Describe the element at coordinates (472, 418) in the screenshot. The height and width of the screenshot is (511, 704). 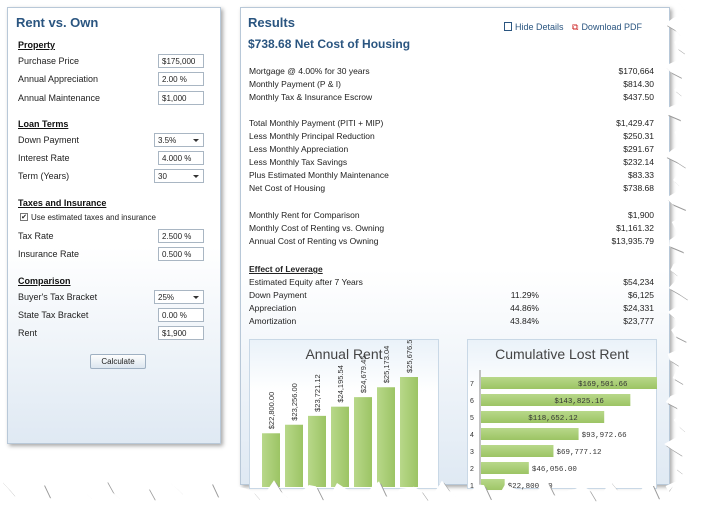
I see `cumulative-lost-rent-category-label: 5` at that location.